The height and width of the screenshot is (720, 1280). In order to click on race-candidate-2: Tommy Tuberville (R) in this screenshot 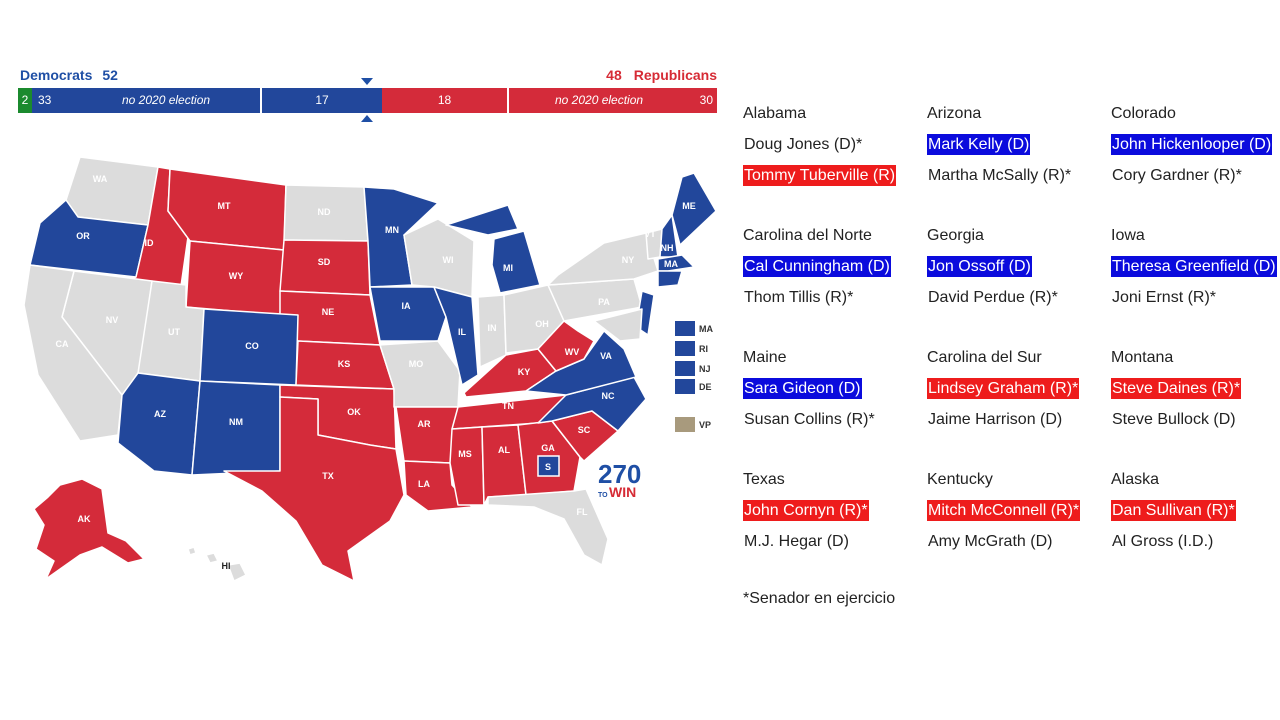, I will do `click(833, 177)`.